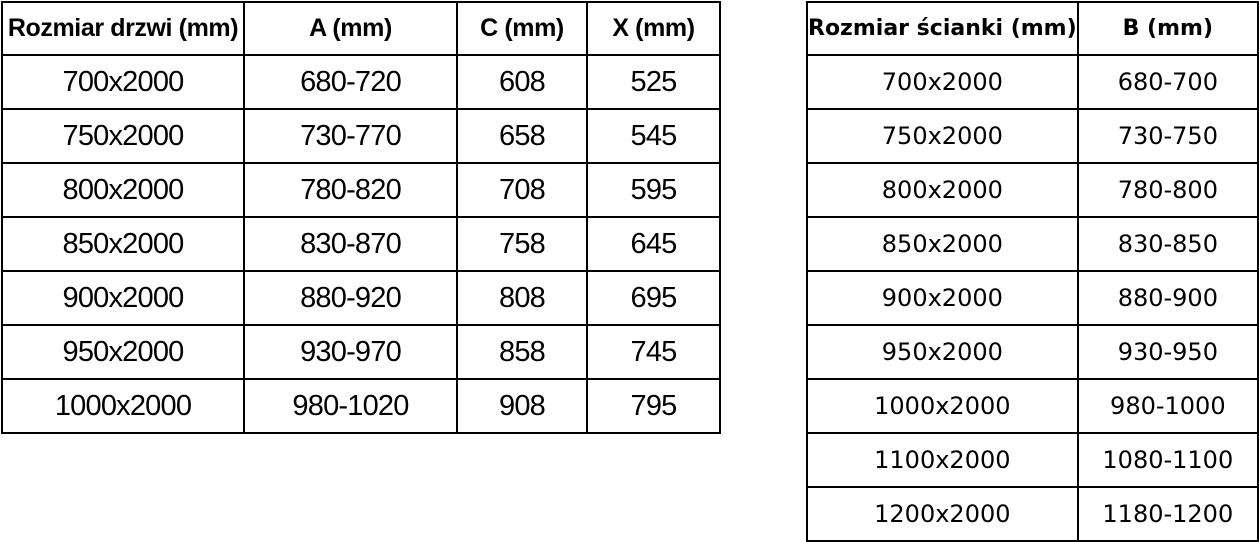 The height and width of the screenshot is (542, 1259). What do you see at coordinates (123, 352) in the screenshot?
I see `door-size-cell: 950x2000` at bounding box center [123, 352].